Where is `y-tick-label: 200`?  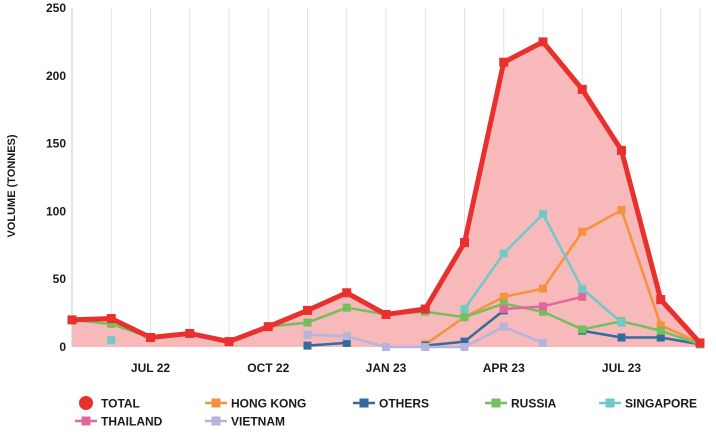
y-tick-label: 200 is located at coordinates (56, 76).